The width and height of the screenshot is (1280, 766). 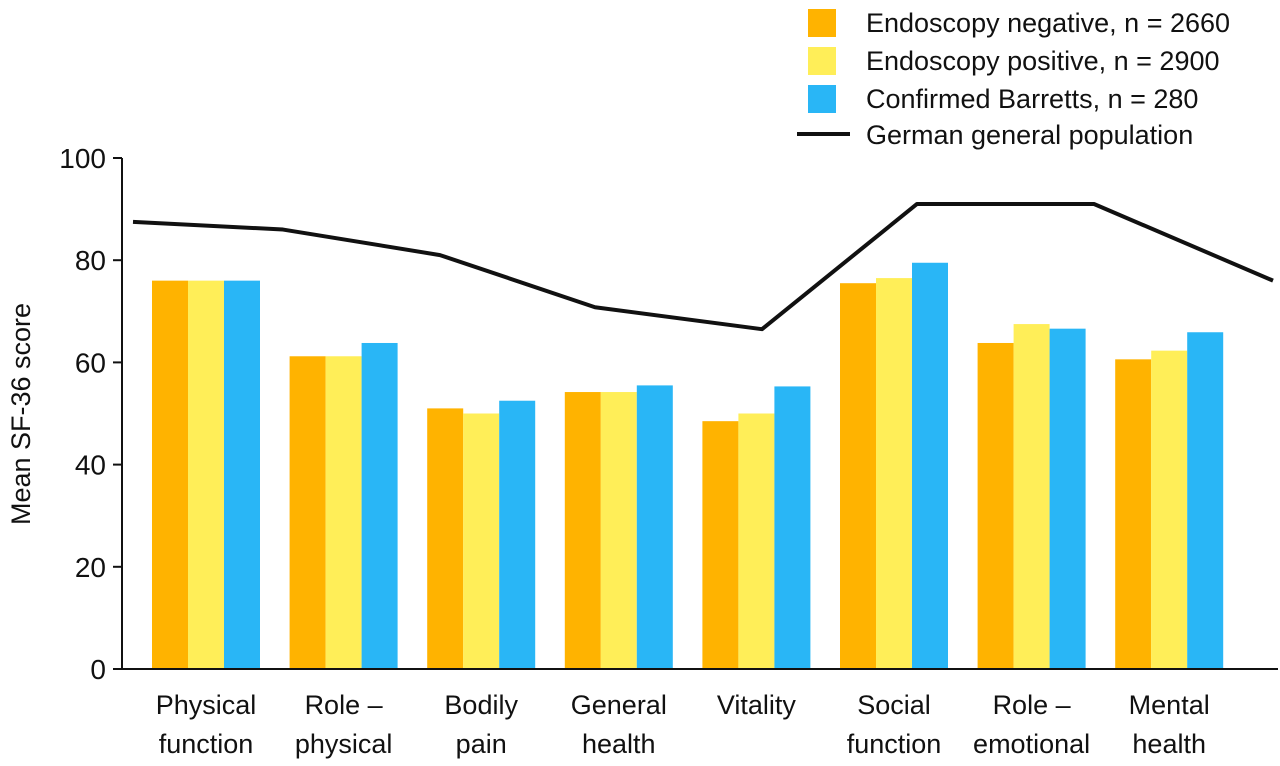 What do you see at coordinates (1031, 744) in the screenshot?
I see `x-tick-label: emotional` at bounding box center [1031, 744].